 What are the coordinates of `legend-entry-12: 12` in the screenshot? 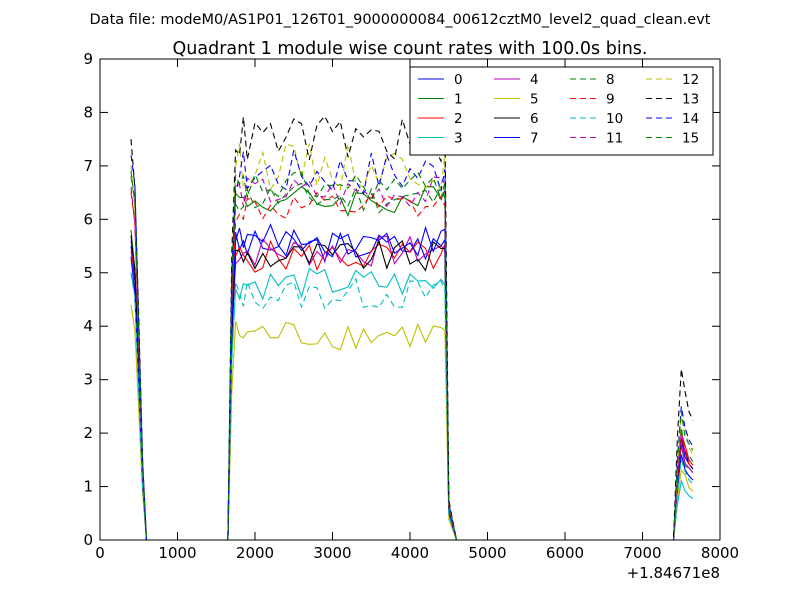 It's located at (672, 80).